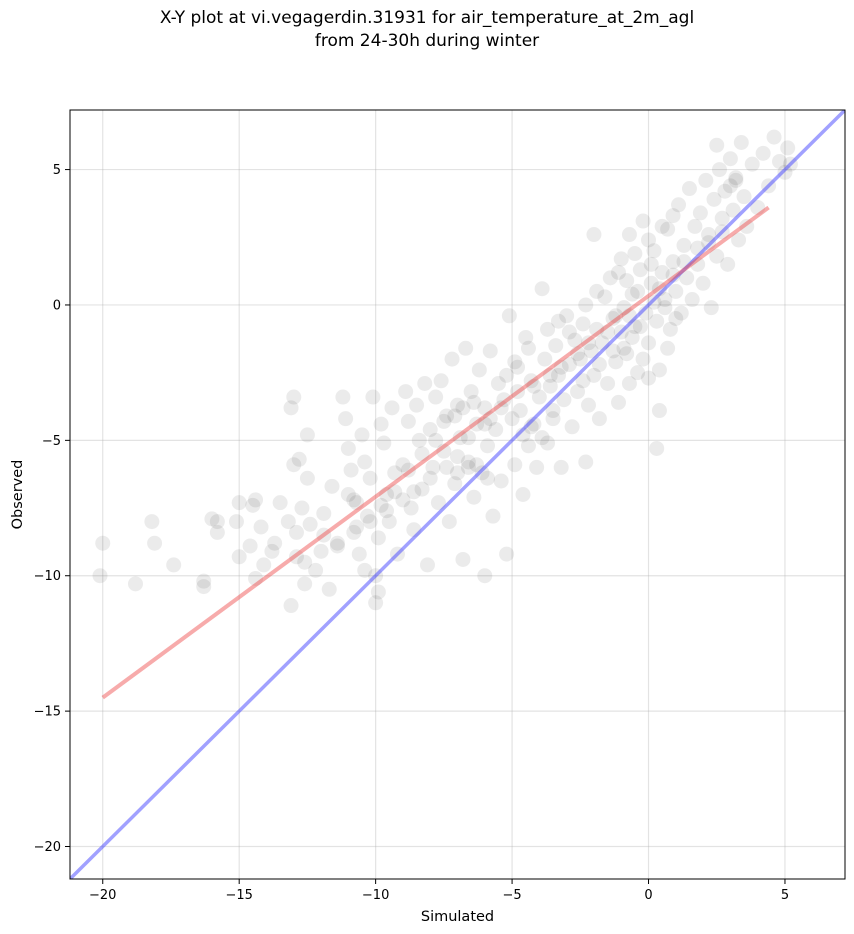 This screenshot has width=854, height=934. I want to click on y-tick-label: −20, so click(47, 847).